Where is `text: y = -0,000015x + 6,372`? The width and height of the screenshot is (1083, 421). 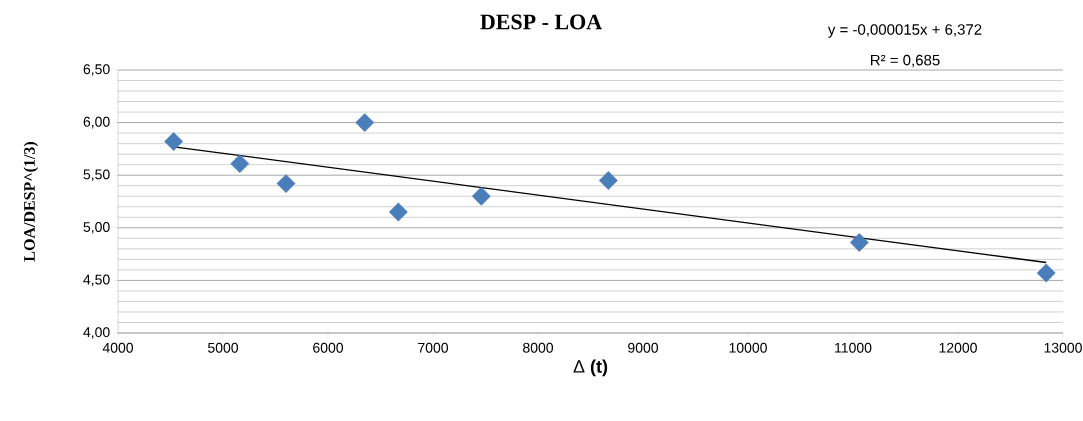 text: y = -0,000015x + 6,372 is located at coordinates (904, 31).